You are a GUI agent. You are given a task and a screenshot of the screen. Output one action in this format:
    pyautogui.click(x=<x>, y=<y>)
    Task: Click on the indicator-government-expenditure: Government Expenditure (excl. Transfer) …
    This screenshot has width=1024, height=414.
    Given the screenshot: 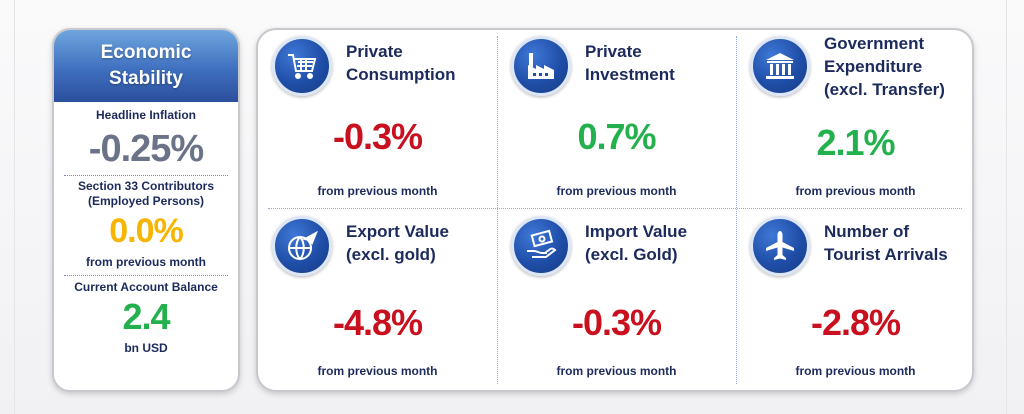 What is the action you would take?
    pyautogui.click(x=855, y=120)
    